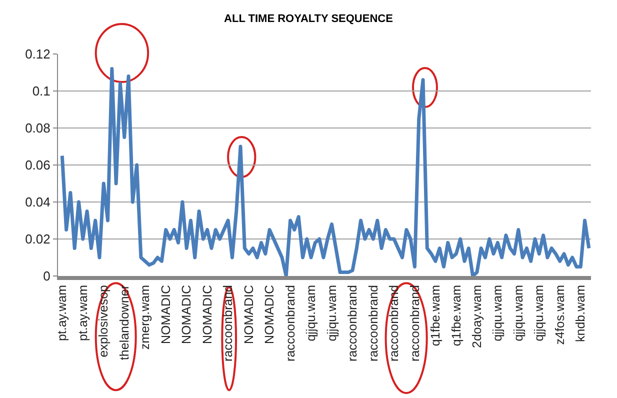 This screenshot has height=398, width=617. What do you see at coordinates (124, 322) in the screenshot?
I see `x-tick-label: thelandowner` at bounding box center [124, 322].